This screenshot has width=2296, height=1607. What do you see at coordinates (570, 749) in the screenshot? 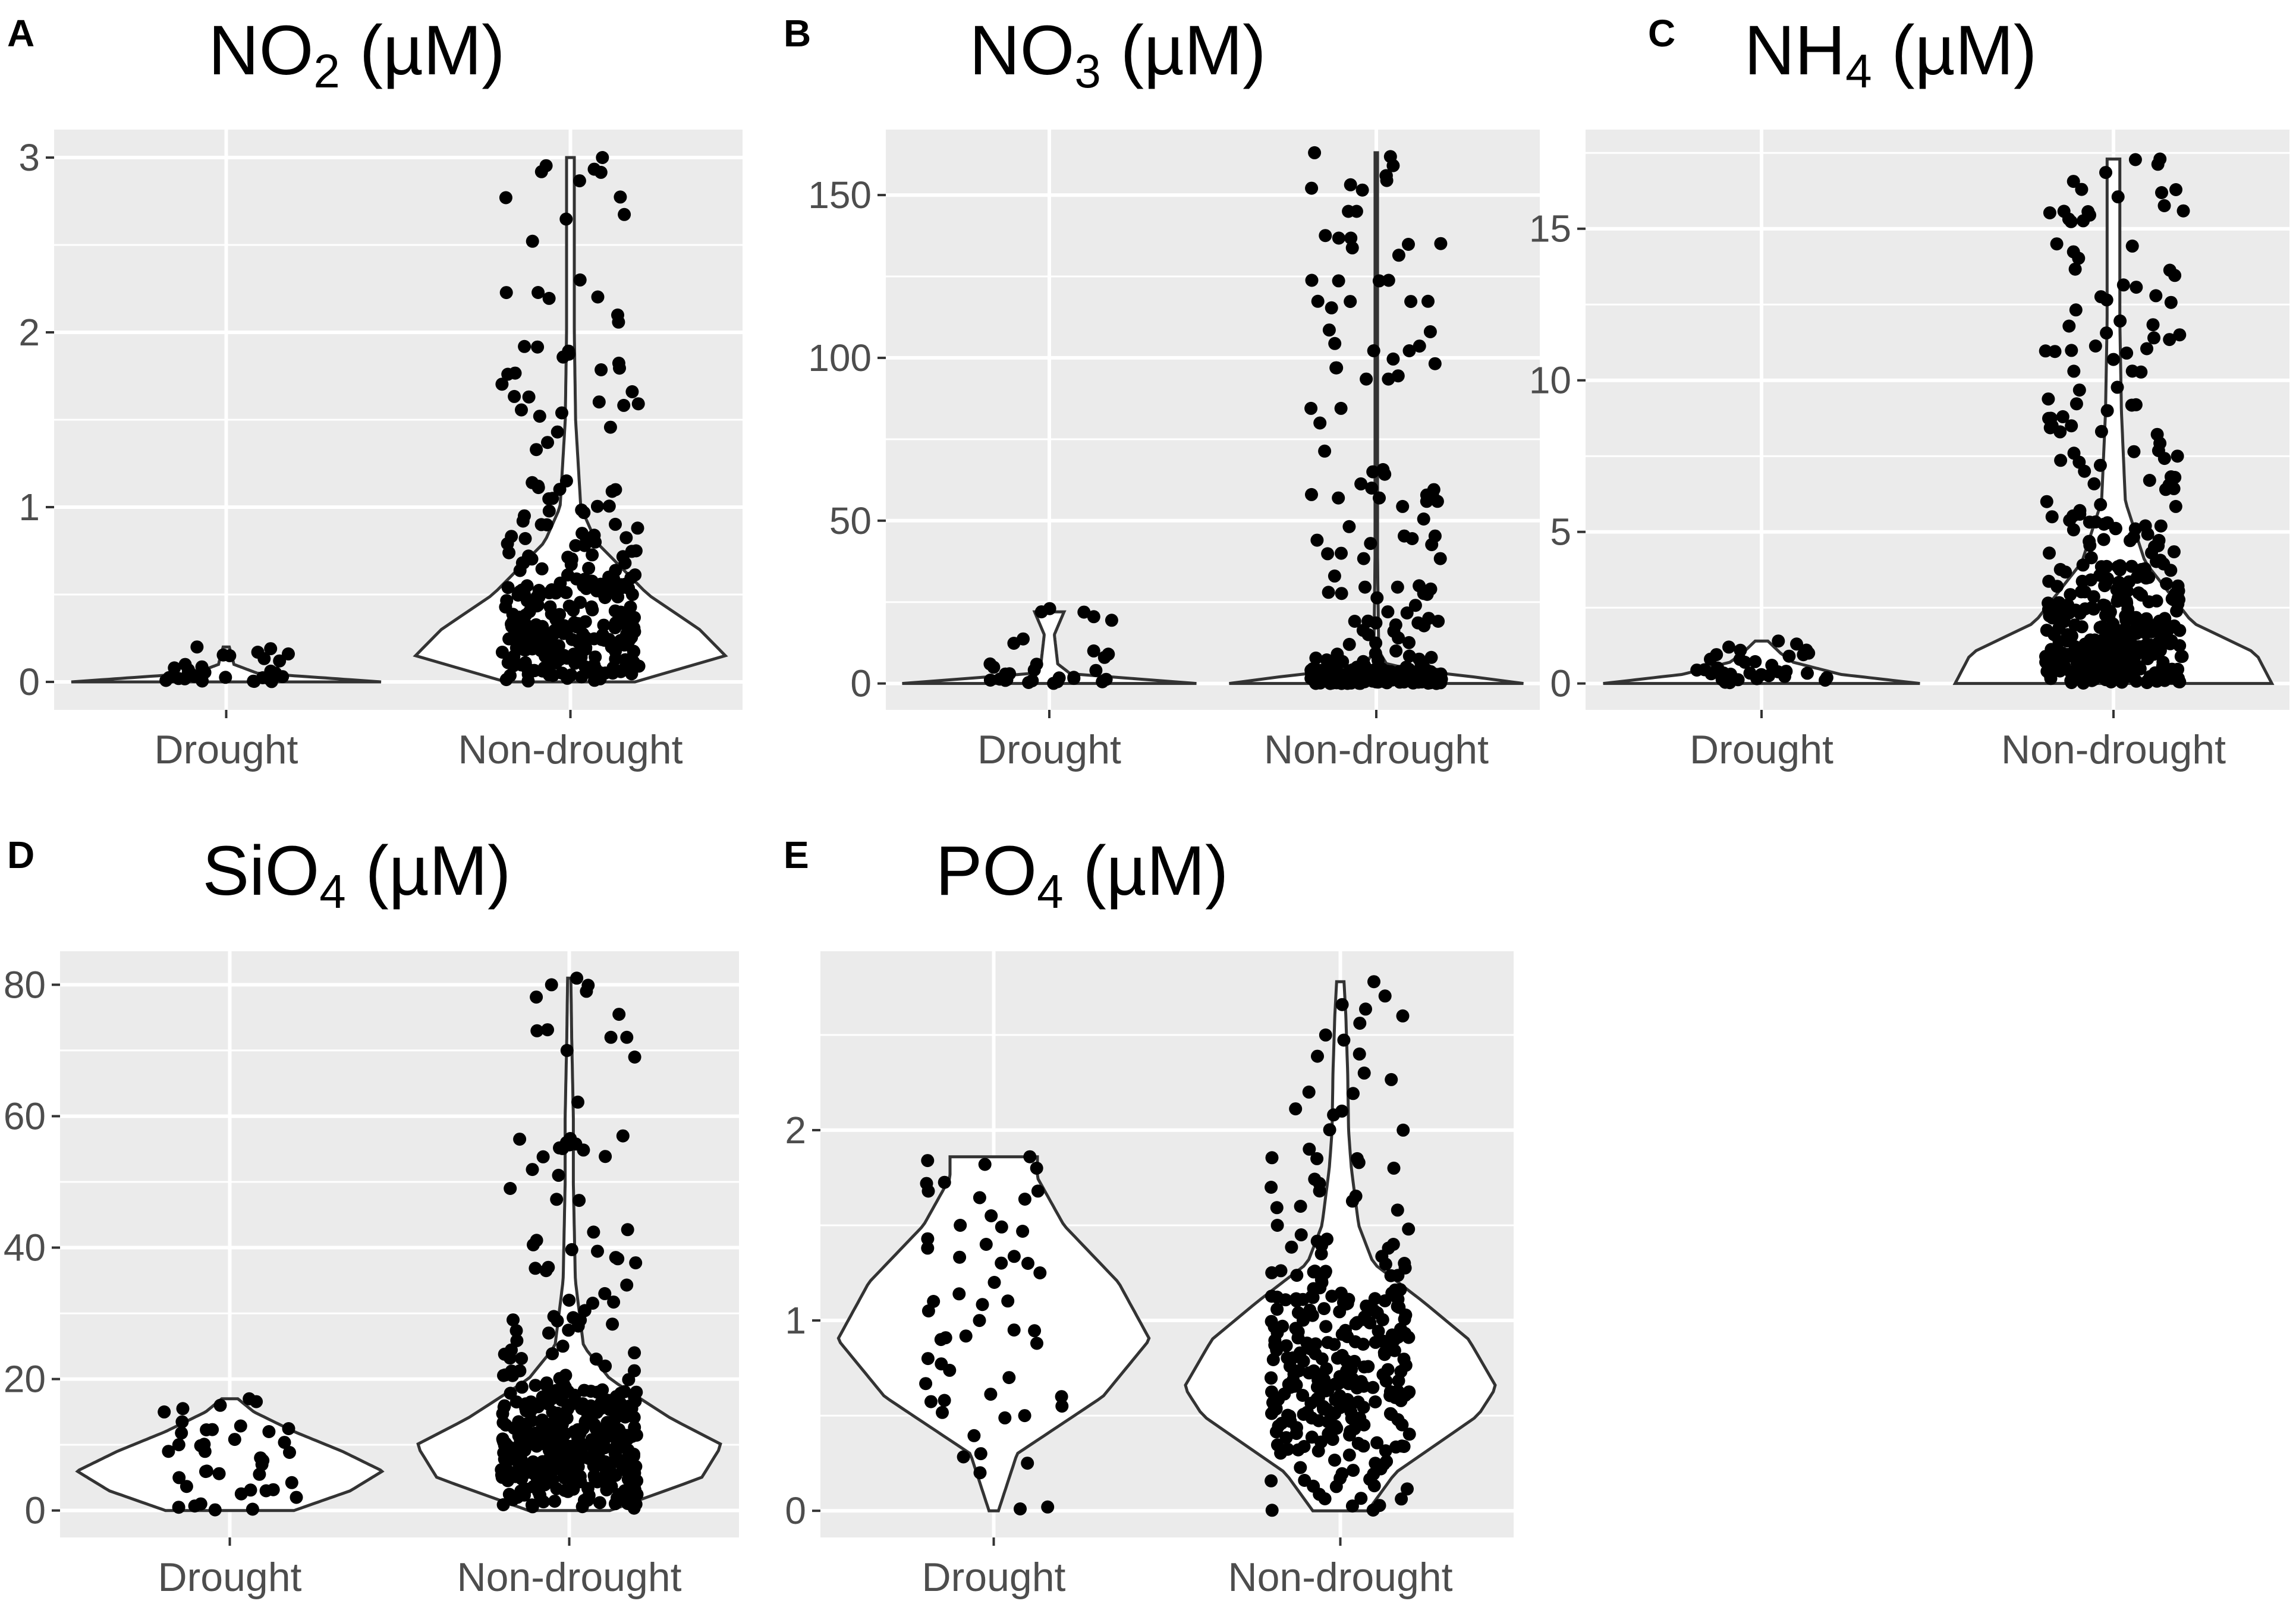
I see `x-tick-label: Non-drought` at bounding box center [570, 749].